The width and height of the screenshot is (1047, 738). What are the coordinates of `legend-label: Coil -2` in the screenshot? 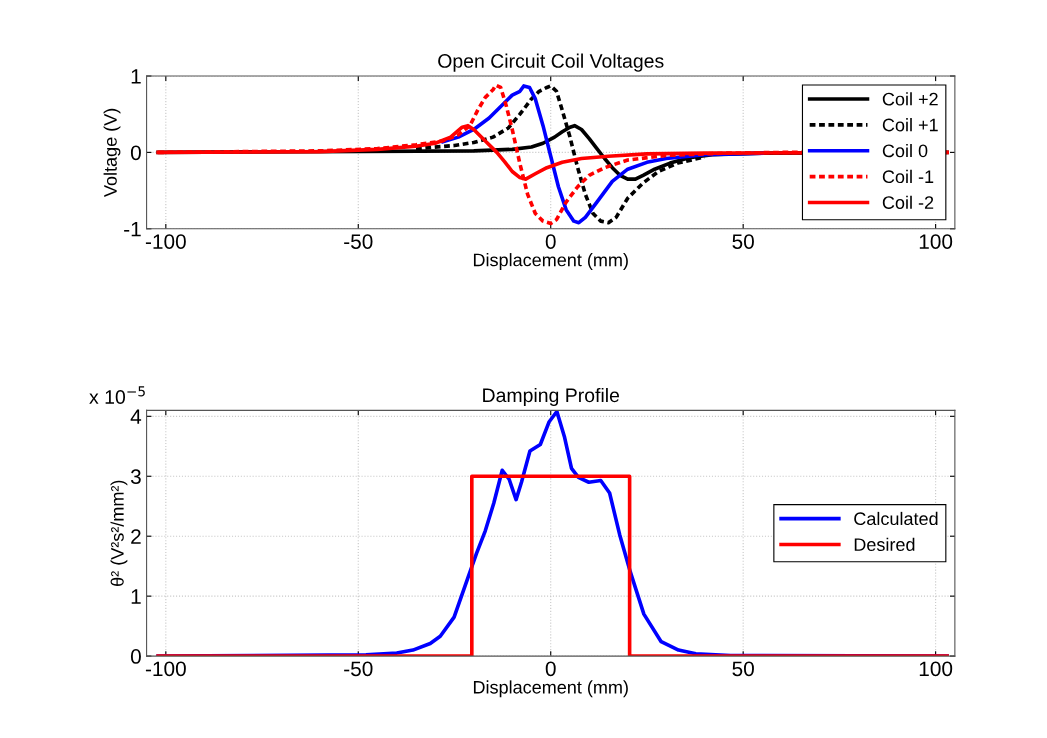 It's located at (908, 202).